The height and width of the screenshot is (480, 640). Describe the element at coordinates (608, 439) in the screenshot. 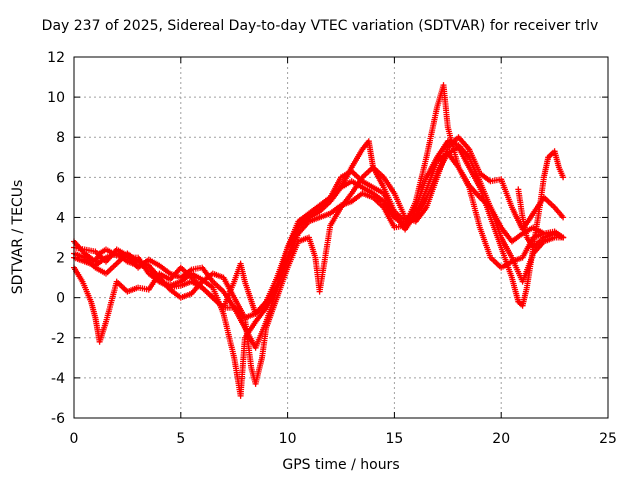

I see `x-tick-label: 25` at that location.